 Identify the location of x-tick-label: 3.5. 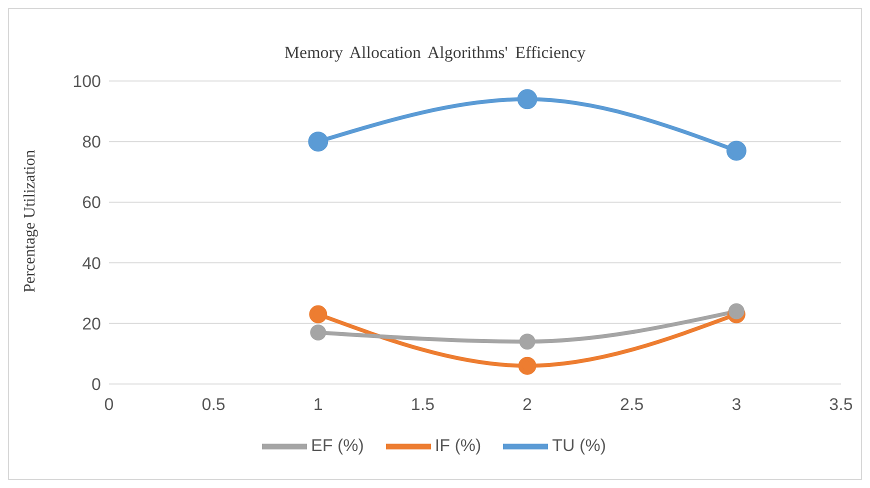
(841, 404).